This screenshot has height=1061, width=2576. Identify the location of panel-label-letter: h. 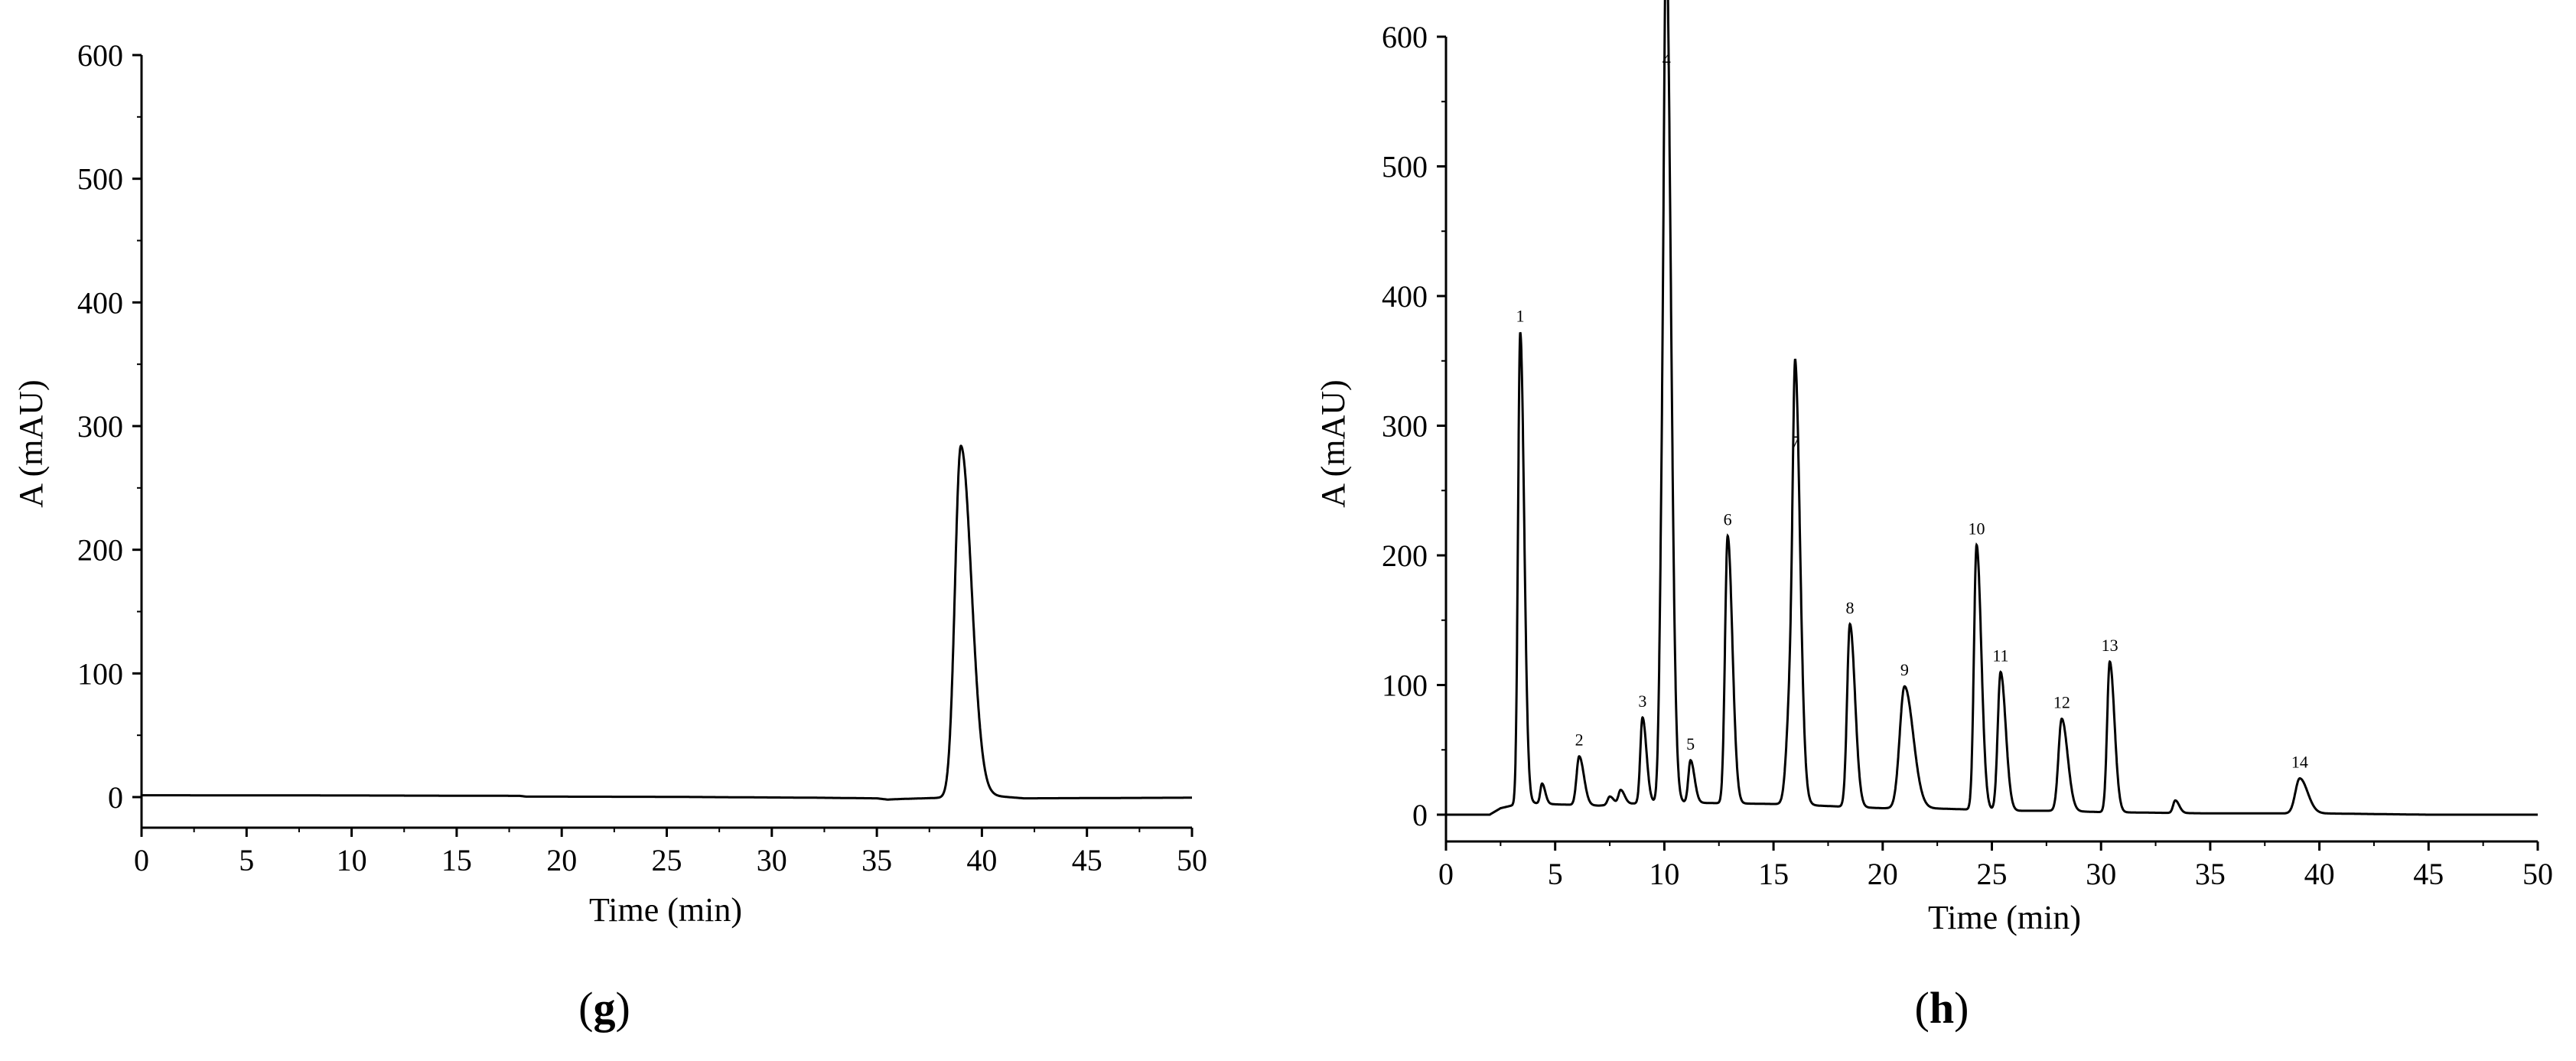
(1942, 1008).